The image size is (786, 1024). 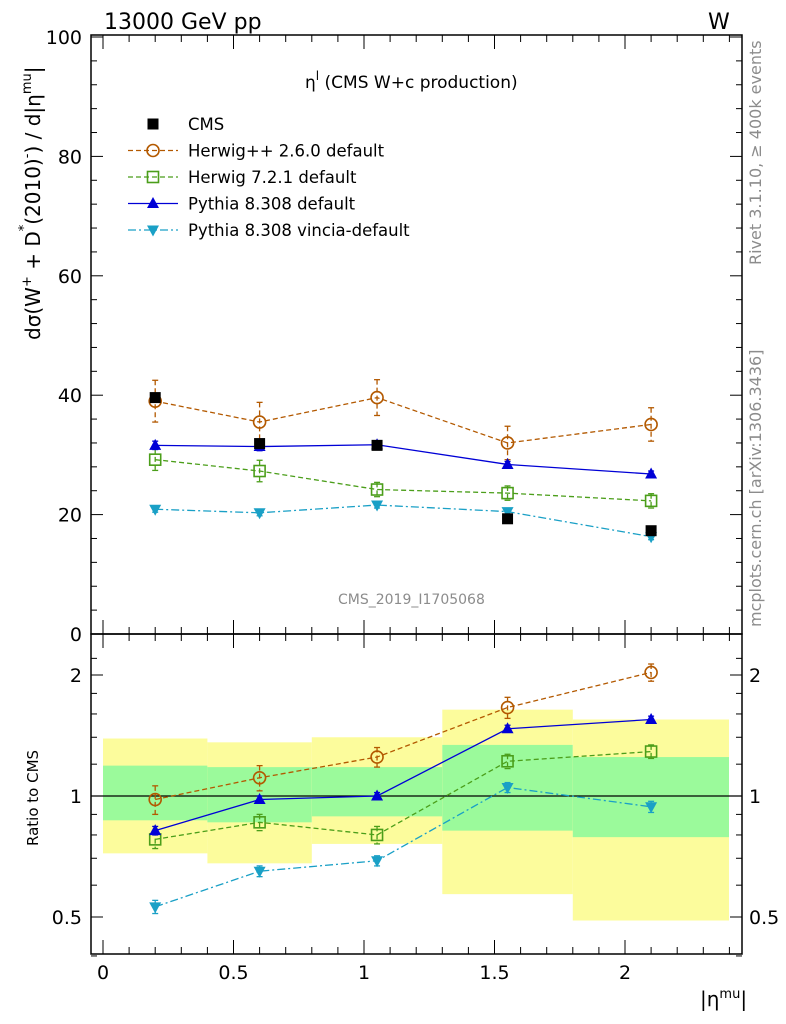 What do you see at coordinates (403, 480) in the screenshot?
I see `main-series-2-line` at bounding box center [403, 480].